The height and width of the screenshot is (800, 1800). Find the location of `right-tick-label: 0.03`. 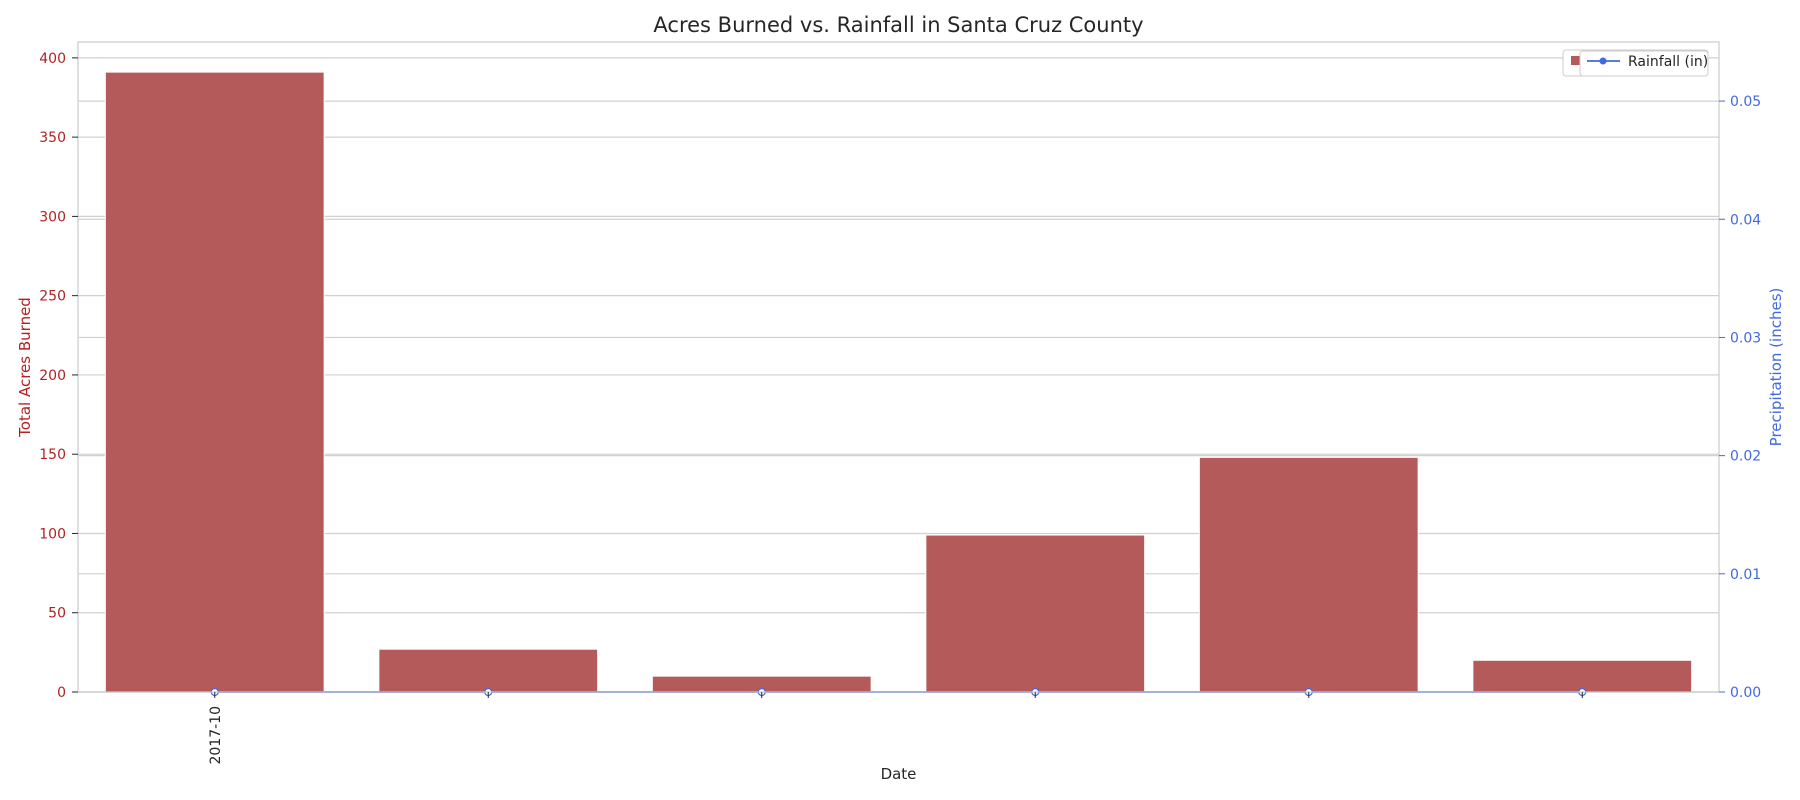

right-tick-label: 0.03 is located at coordinates (1745, 338).